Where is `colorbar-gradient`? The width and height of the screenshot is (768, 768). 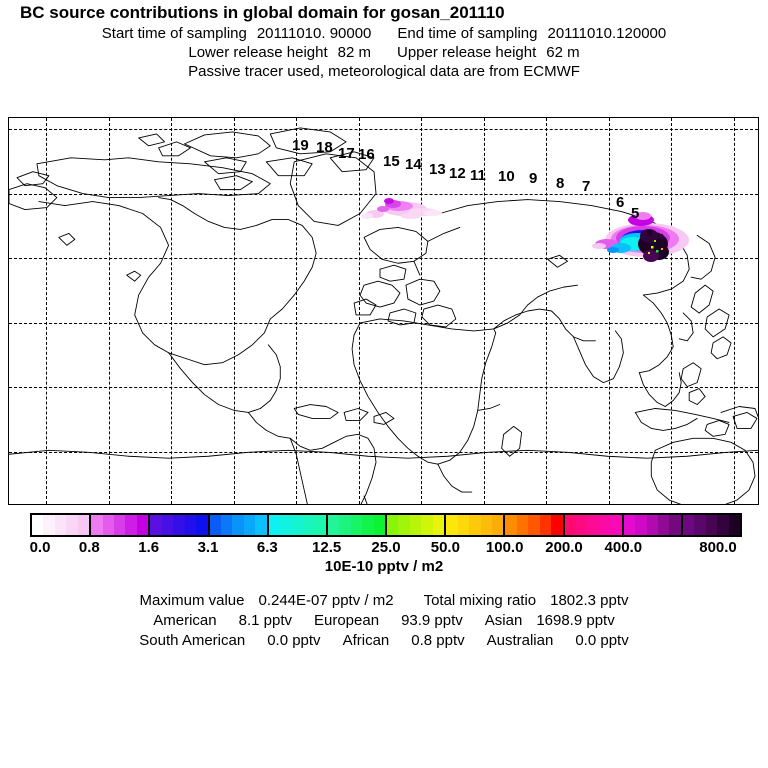 colorbar-gradient is located at coordinates (386, 525).